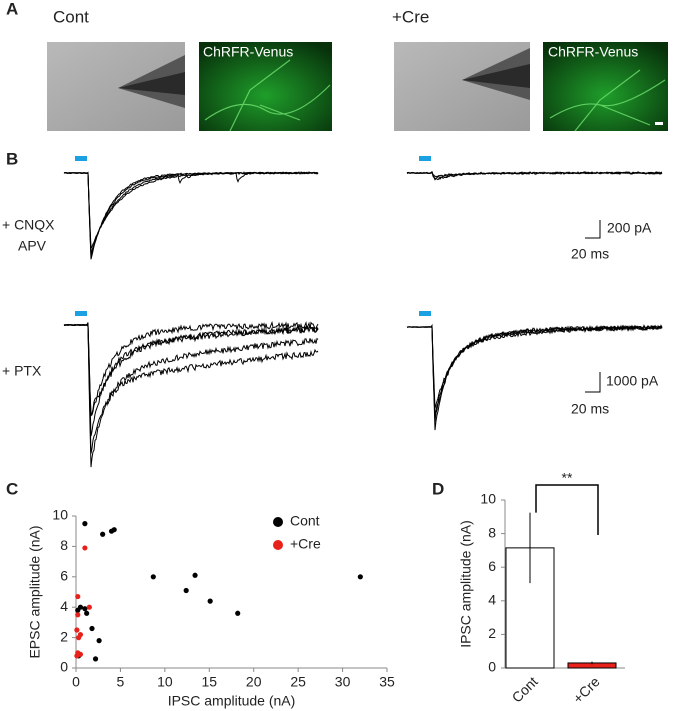  I want to click on y-axis-label: IPSC amplitude (nA), so click(466, 584).